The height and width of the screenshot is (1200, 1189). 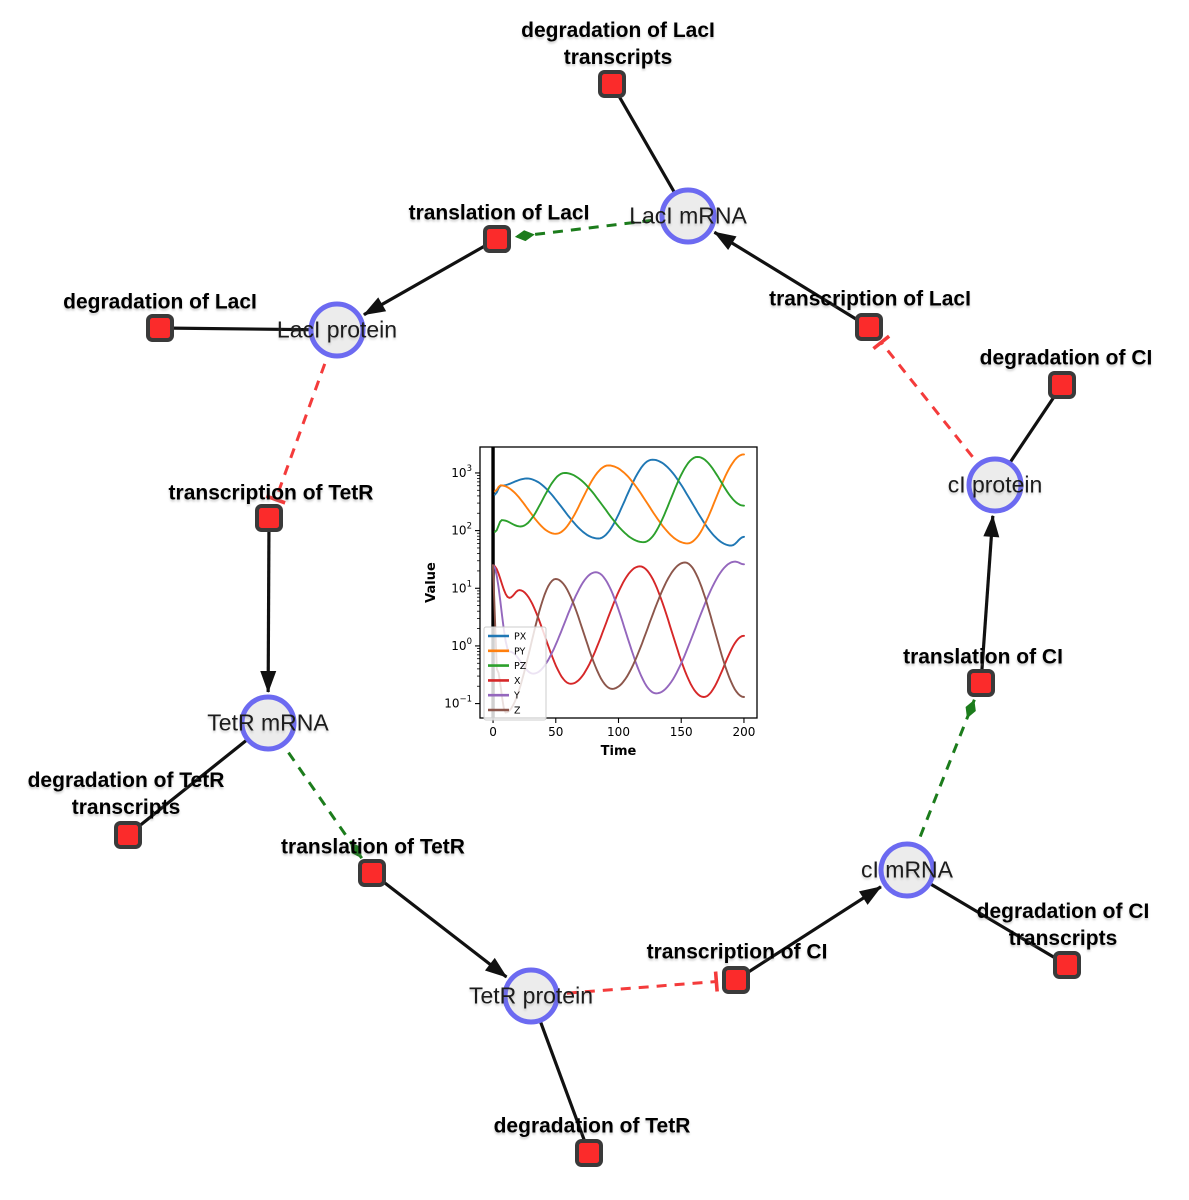 What do you see at coordinates (269, 518) in the screenshot?
I see `reaction-node-transcription-tetr` at bounding box center [269, 518].